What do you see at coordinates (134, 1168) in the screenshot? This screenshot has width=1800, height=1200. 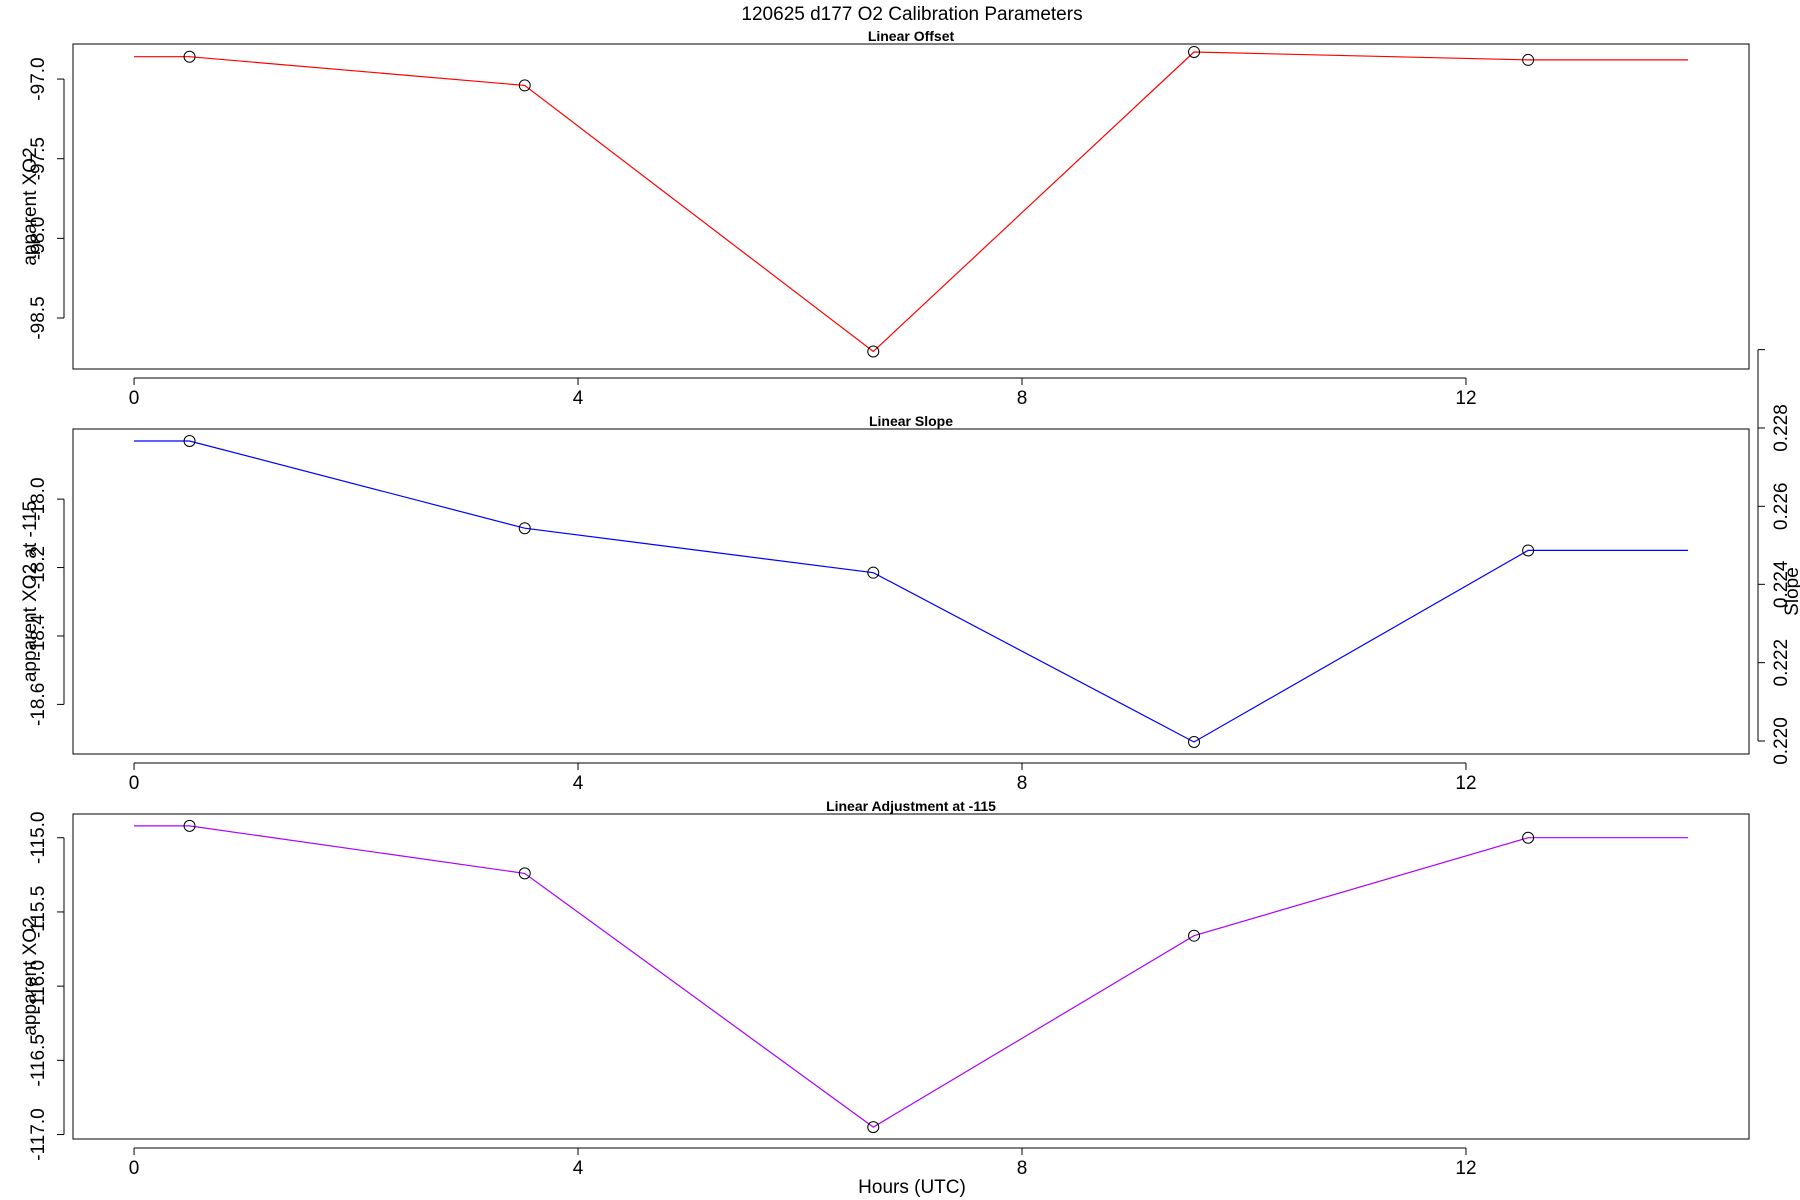 I see `x-tick-label-3: 0` at bounding box center [134, 1168].